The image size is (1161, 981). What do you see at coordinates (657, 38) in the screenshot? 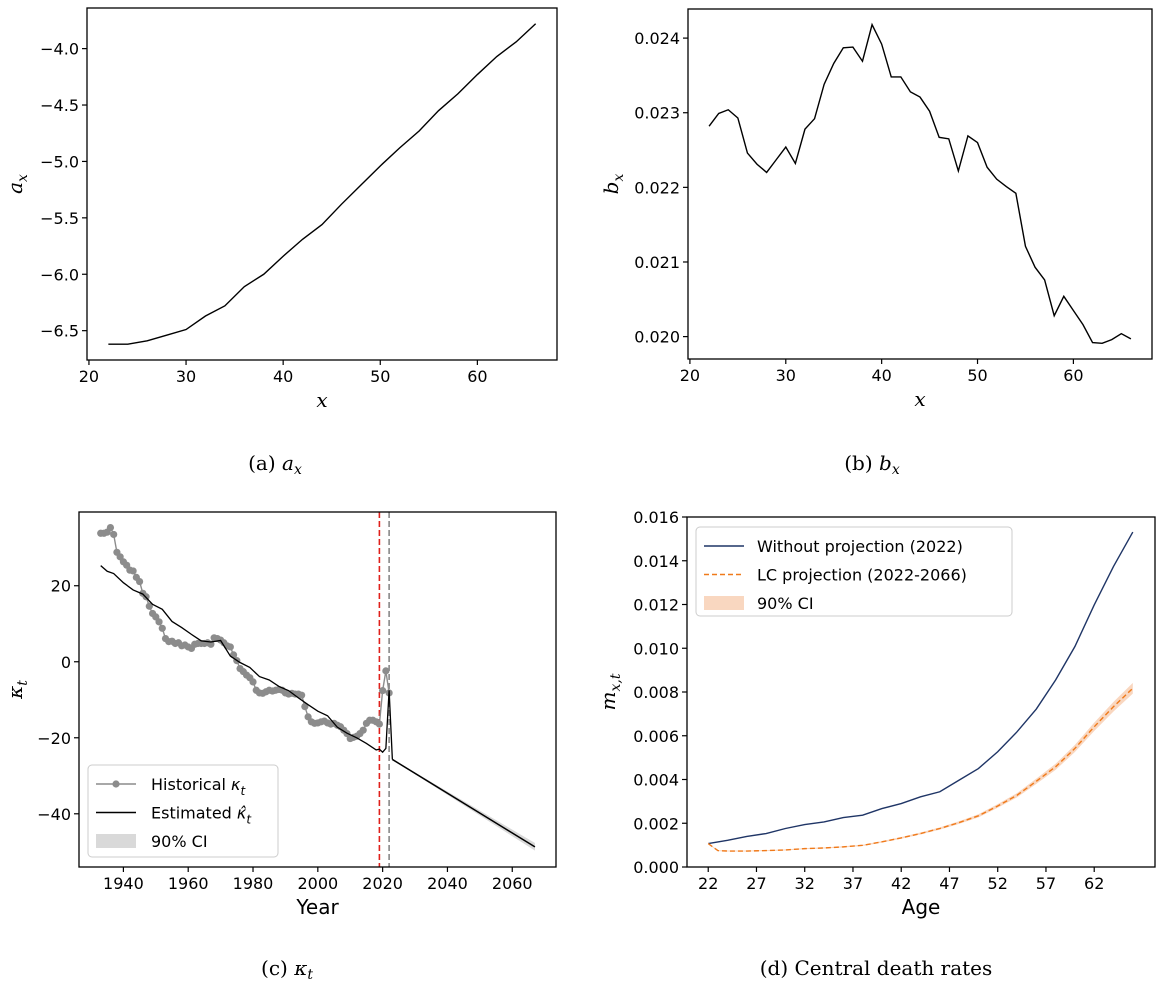
I see `y-tick-label: 0.024` at bounding box center [657, 38].